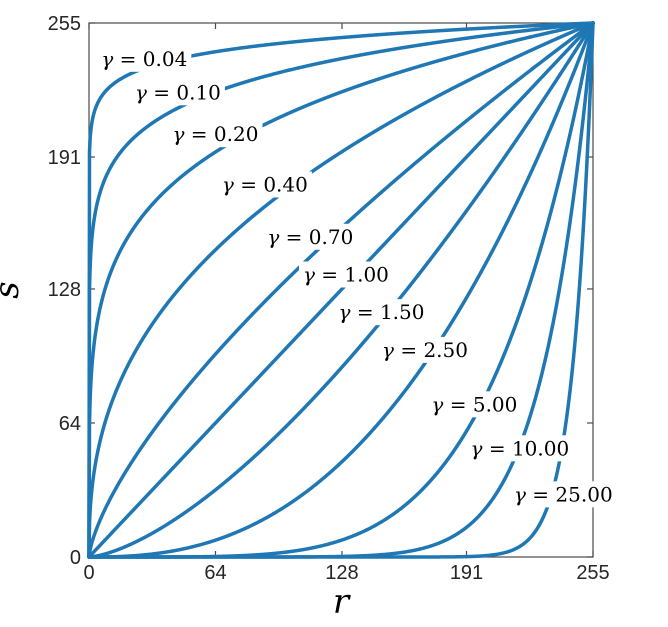 This screenshot has width=668, height=627. I want to click on curve-label-gamma-0.1: γ = 0.10, so click(178, 92).